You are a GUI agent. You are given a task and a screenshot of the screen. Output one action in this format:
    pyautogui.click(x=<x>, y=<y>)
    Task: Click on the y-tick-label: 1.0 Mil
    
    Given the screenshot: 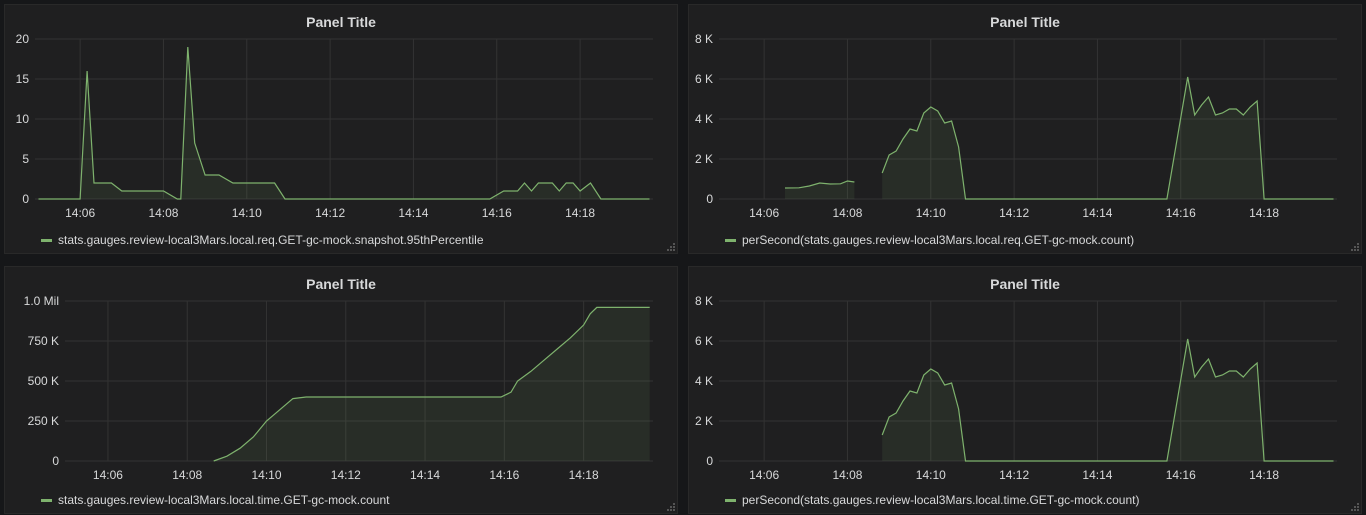 What is the action you would take?
    pyautogui.click(x=41, y=301)
    